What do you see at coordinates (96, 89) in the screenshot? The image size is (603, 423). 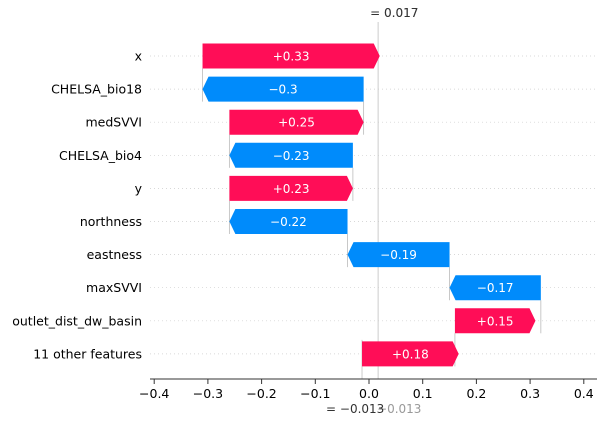 I see `feature-label: CHELSA_bio18` at bounding box center [96, 89].